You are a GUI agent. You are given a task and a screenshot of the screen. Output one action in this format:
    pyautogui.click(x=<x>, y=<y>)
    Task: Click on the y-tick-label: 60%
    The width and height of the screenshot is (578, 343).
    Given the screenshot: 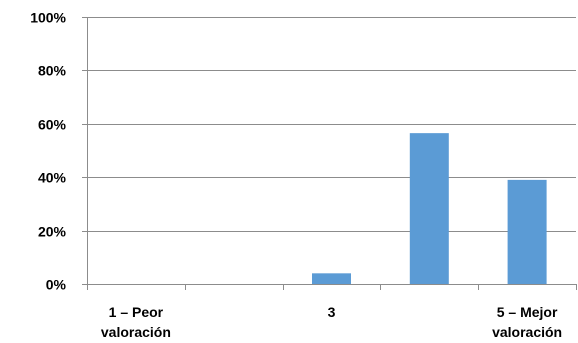 What is the action you would take?
    pyautogui.click(x=52, y=125)
    